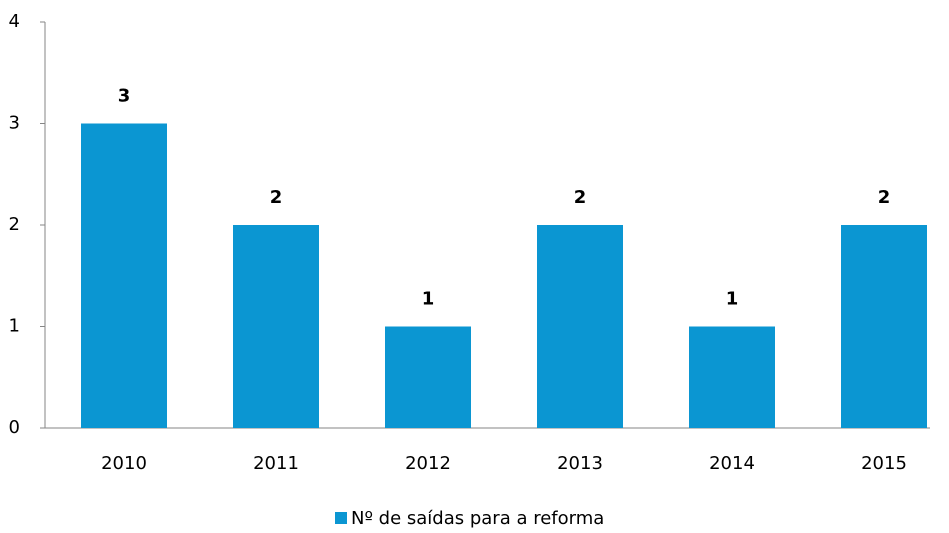 This screenshot has width=949, height=533. Describe the element at coordinates (732, 463) in the screenshot. I see `x-tick-label: 2014` at that location.